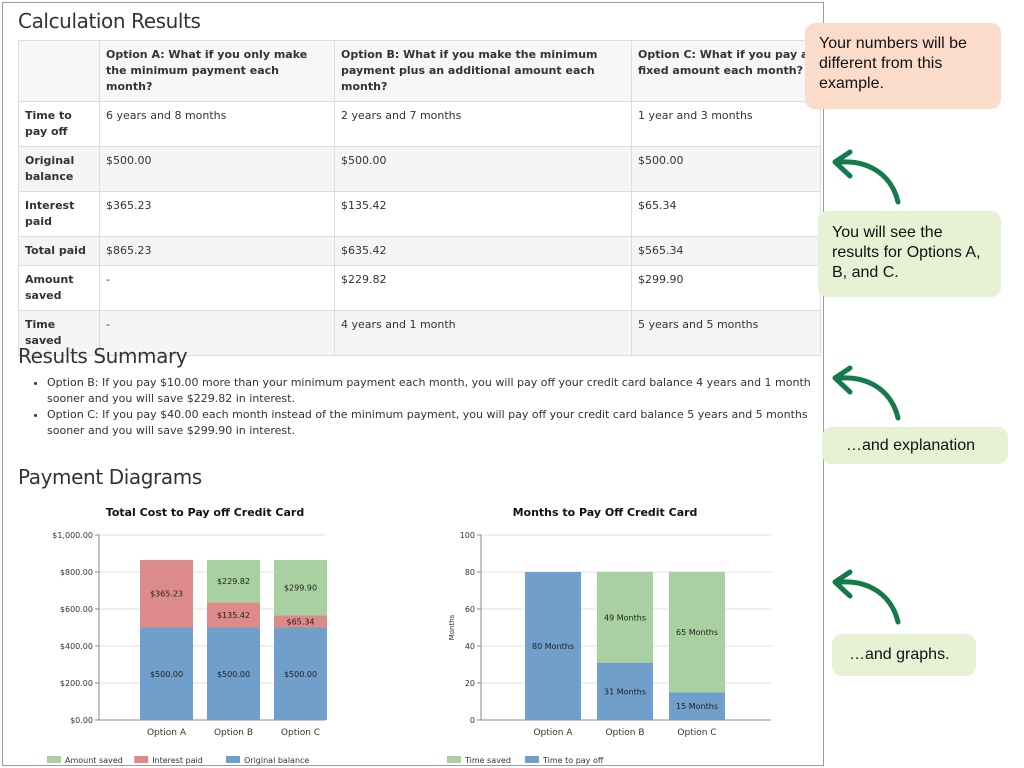 This screenshot has height=768, width=1024. What do you see at coordinates (217, 251) in the screenshot?
I see `cell-option-a: $865.23` at bounding box center [217, 251].